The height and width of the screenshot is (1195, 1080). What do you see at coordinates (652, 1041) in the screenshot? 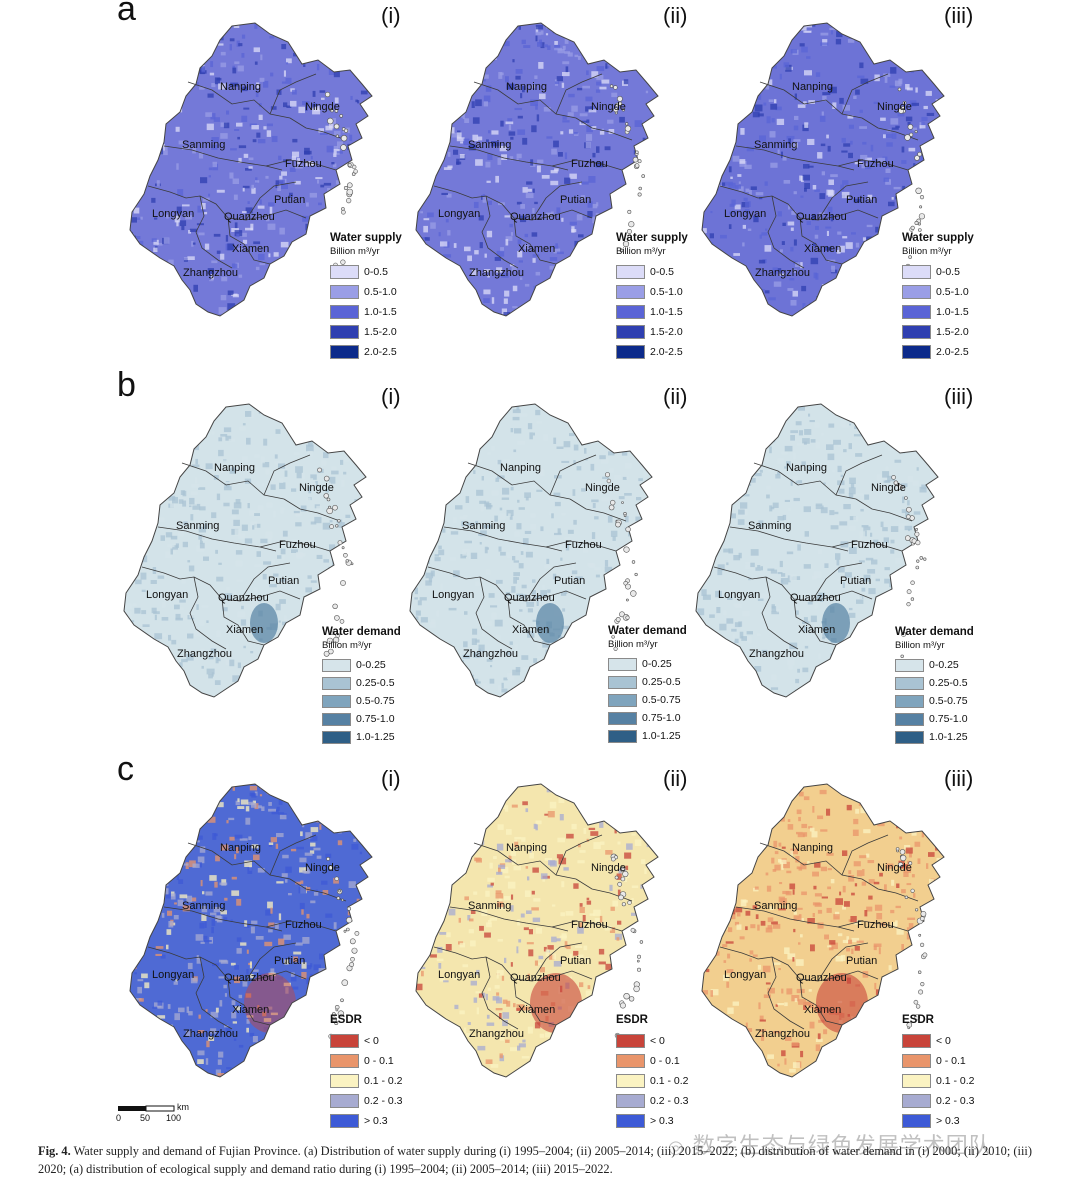
I see `legend-item: < 0` at bounding box center [652, 1041].